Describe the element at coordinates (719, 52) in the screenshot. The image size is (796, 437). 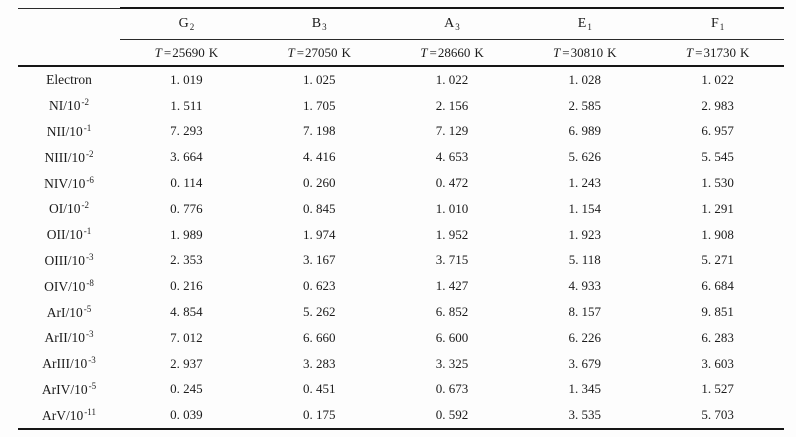
I see `temp-value: 31730` at that location.